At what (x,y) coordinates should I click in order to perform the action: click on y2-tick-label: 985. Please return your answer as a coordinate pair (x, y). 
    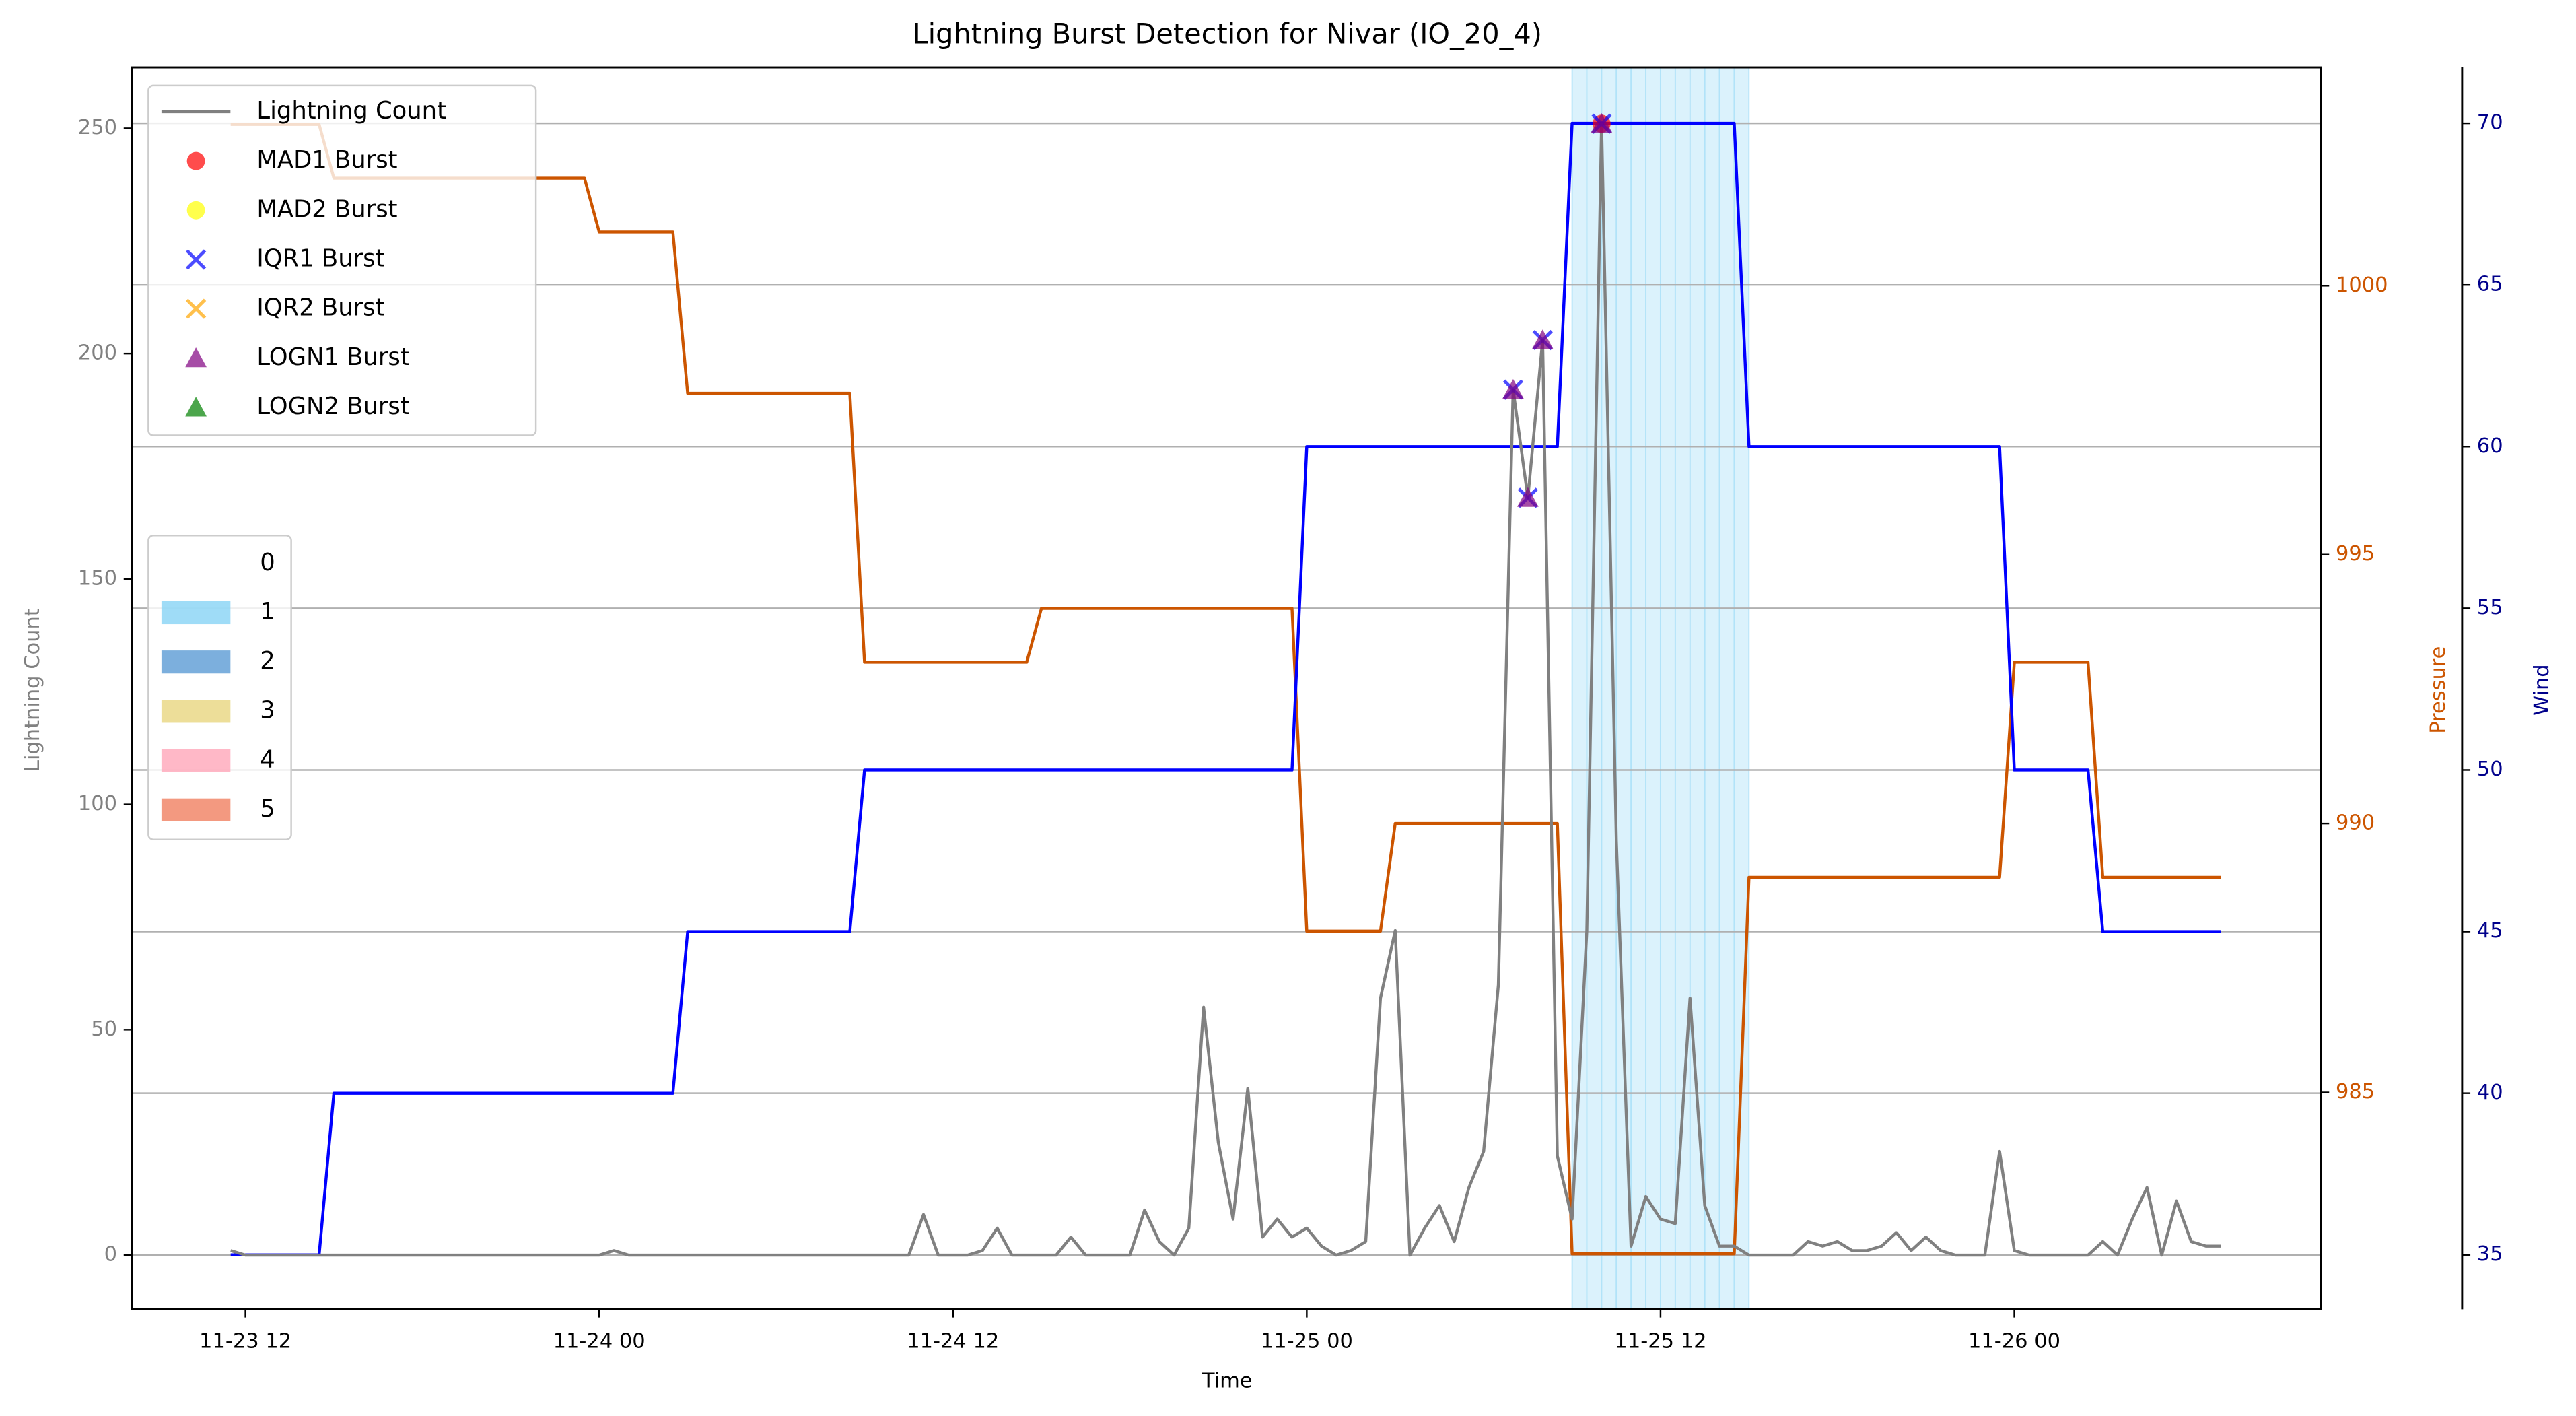
    Looking at the image, I should click on (2355, 1092).